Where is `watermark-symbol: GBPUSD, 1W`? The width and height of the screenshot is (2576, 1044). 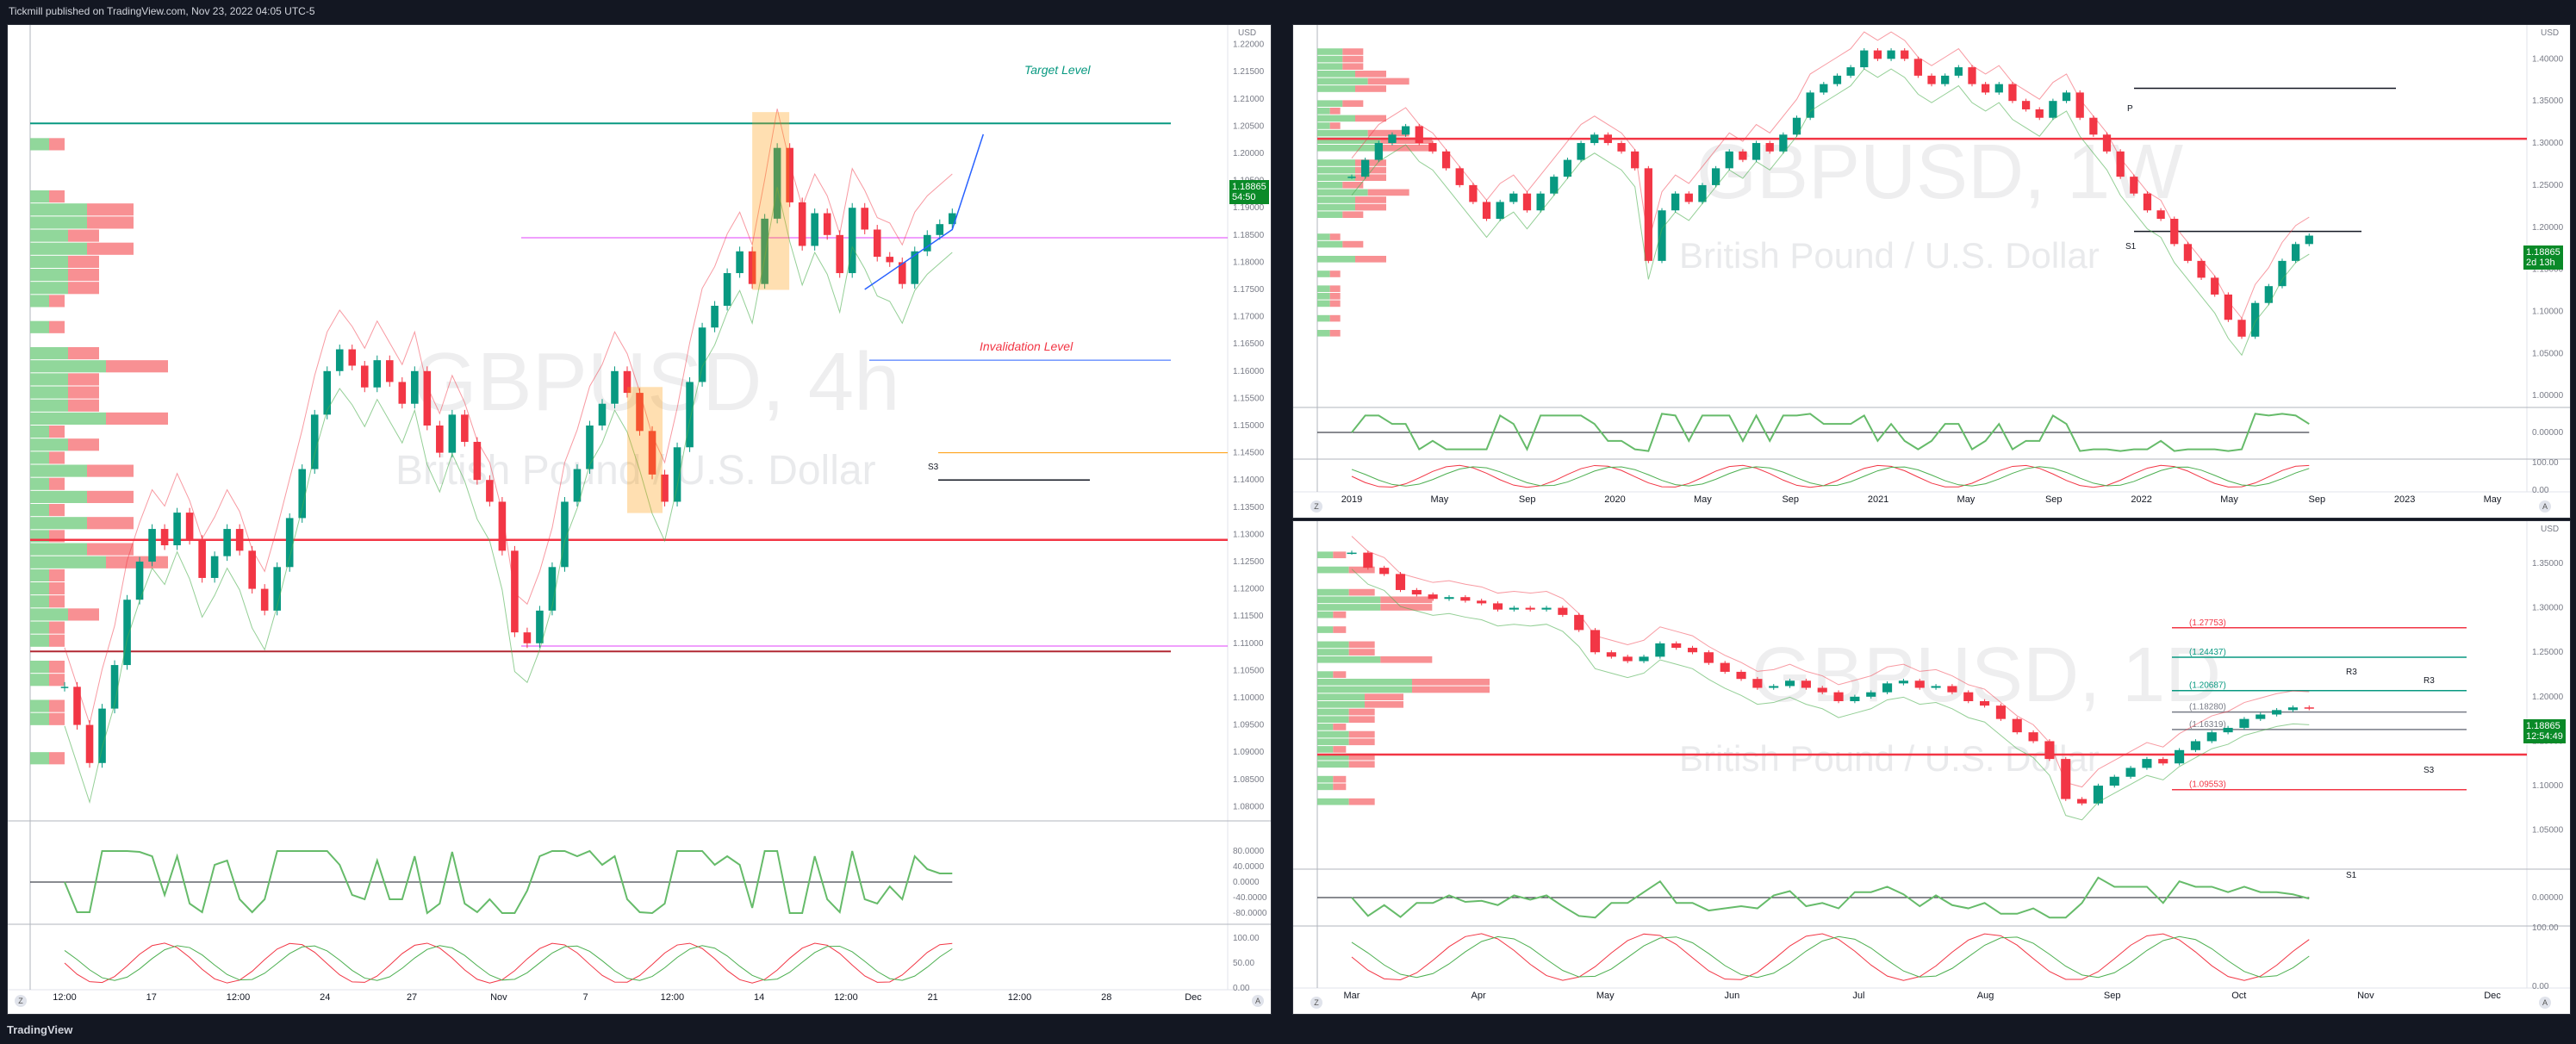
watermark-symbol: GBPUSD, 1W is located at coordinates (1940, 172).